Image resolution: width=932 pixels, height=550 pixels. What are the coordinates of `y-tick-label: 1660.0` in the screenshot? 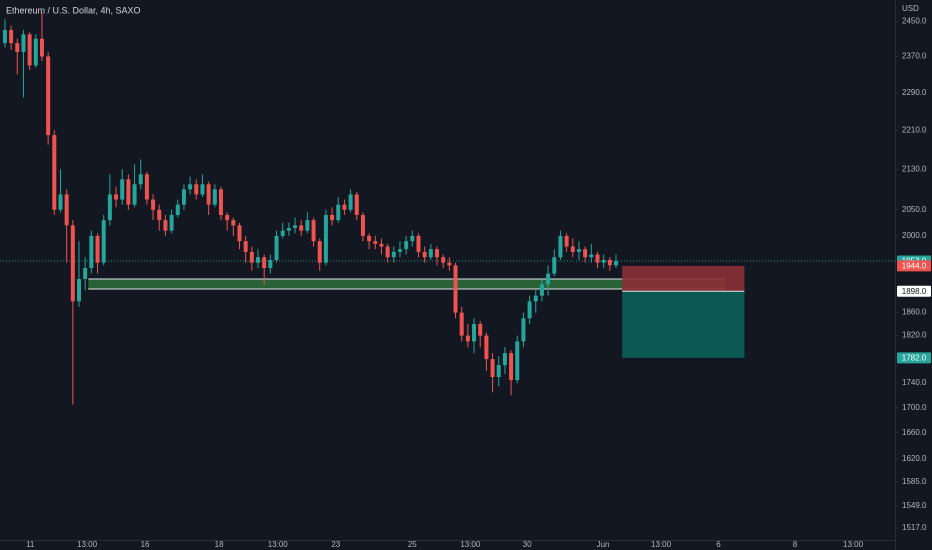 It's located at (914, 432).